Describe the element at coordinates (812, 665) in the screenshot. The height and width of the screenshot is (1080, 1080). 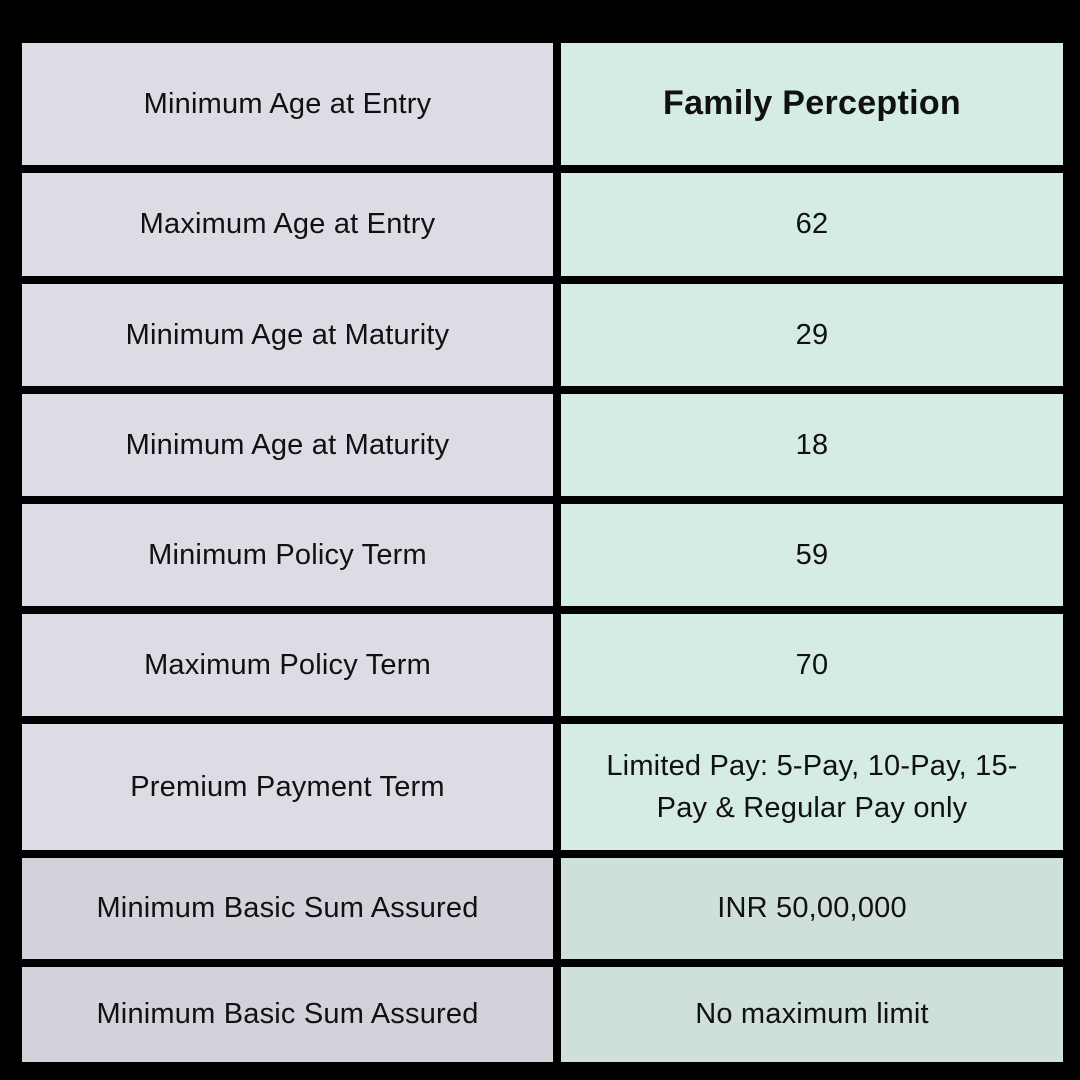
I see `value-cell: 70` at that location.